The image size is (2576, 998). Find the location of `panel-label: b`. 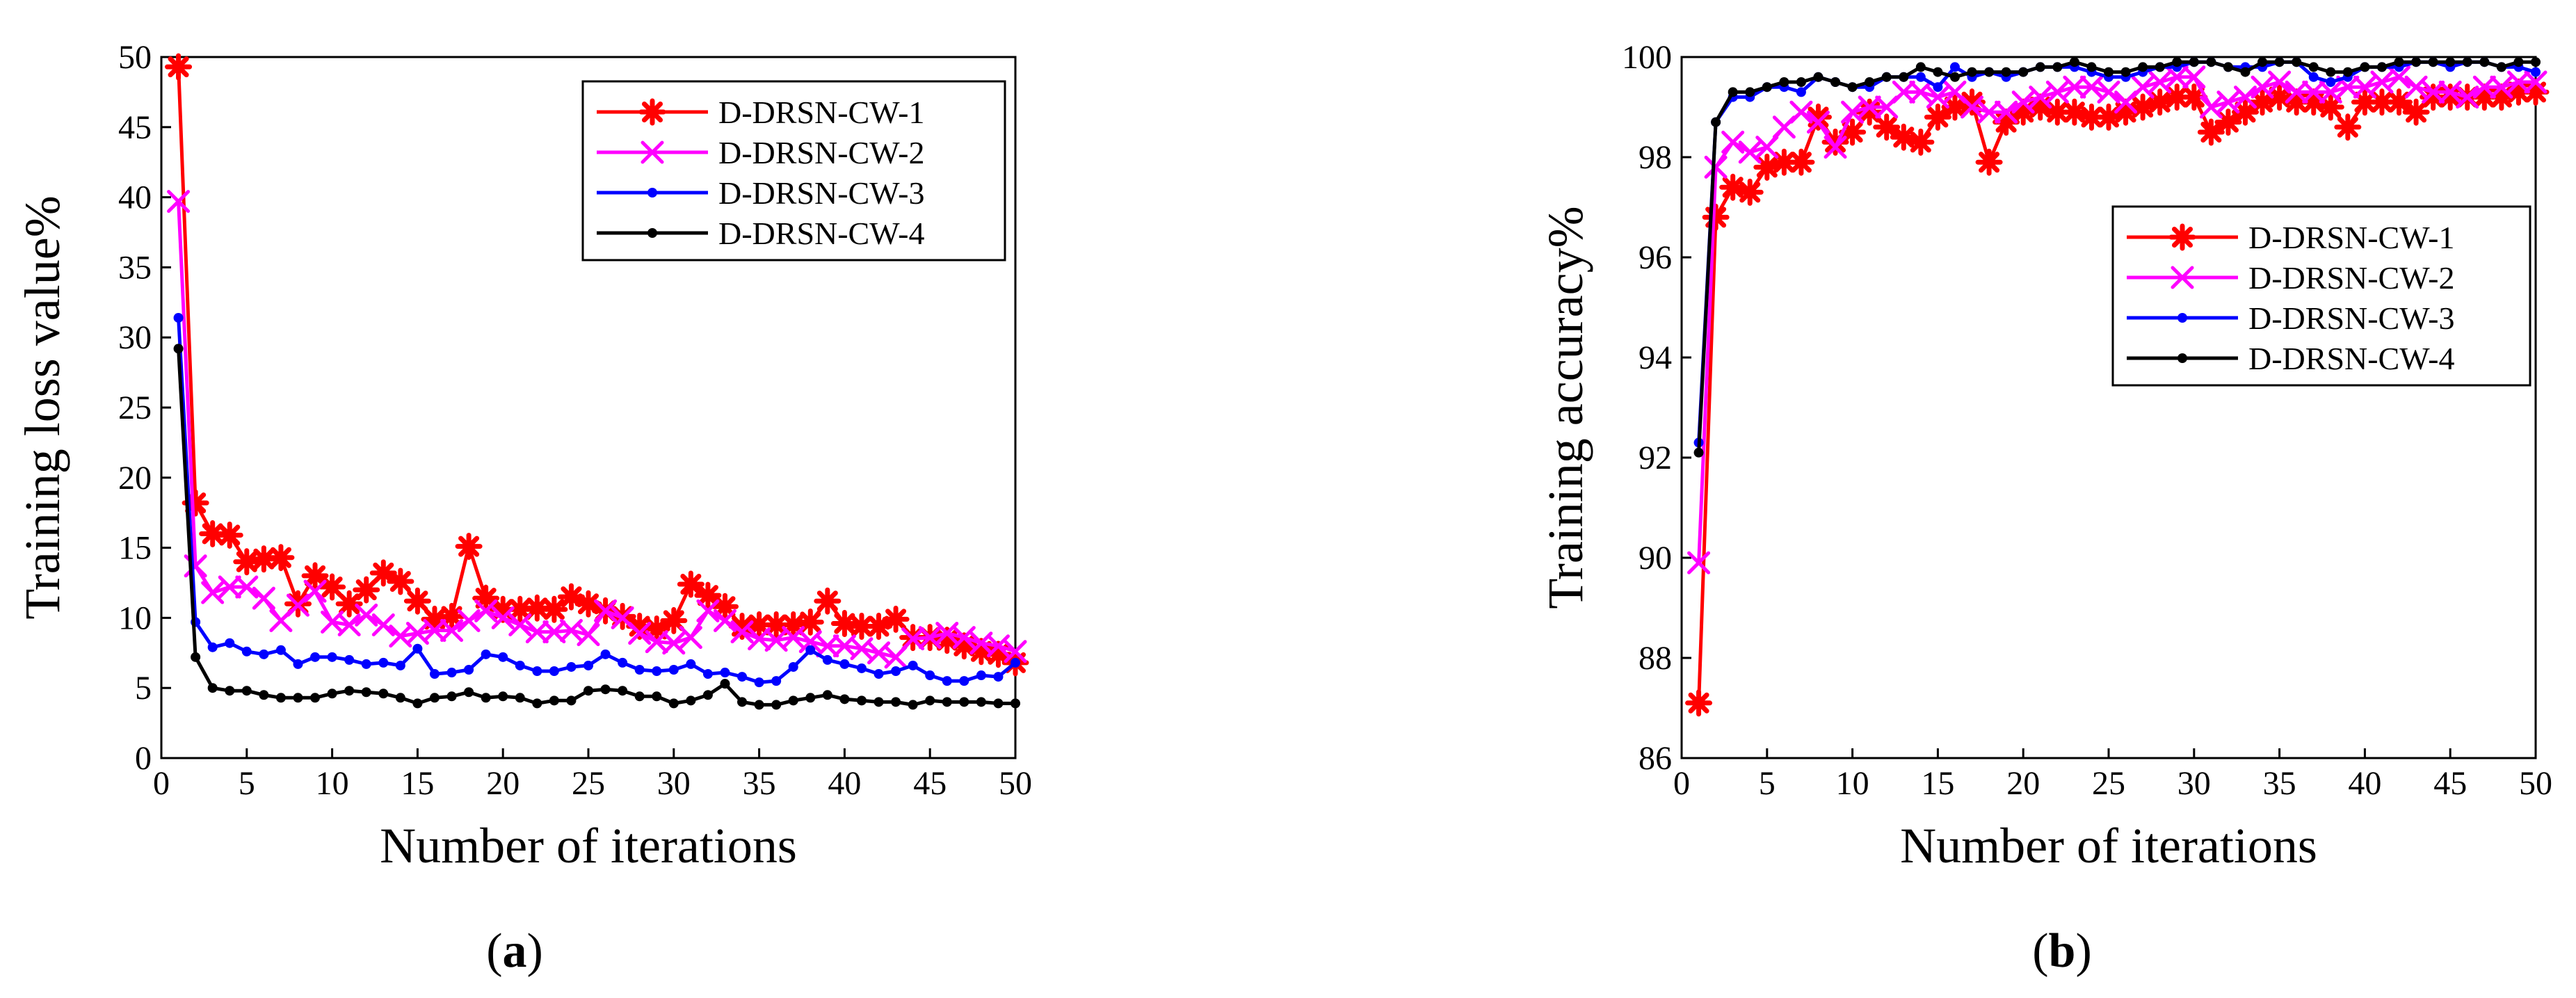

panel-label: b is located at coordinates (2062, 951).